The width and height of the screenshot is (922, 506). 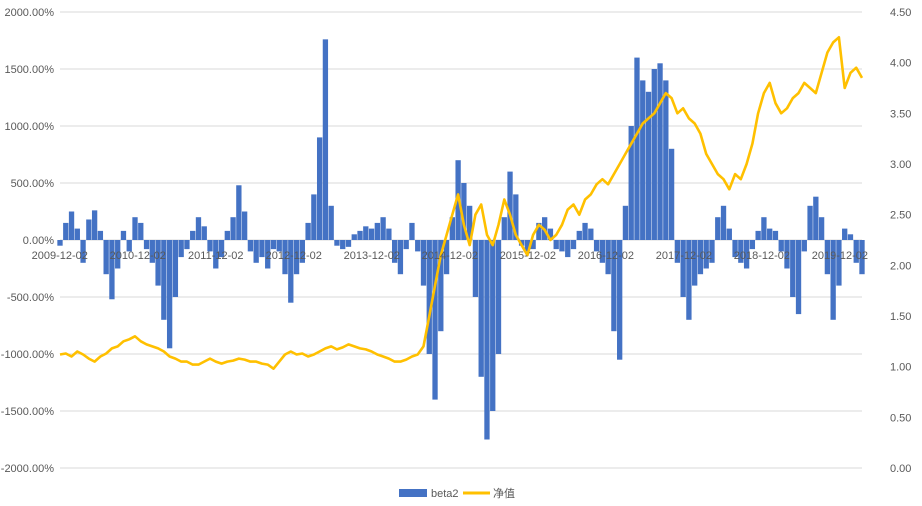 I want to click on right-tick-label: 0.50, so click(x=900, y=418).